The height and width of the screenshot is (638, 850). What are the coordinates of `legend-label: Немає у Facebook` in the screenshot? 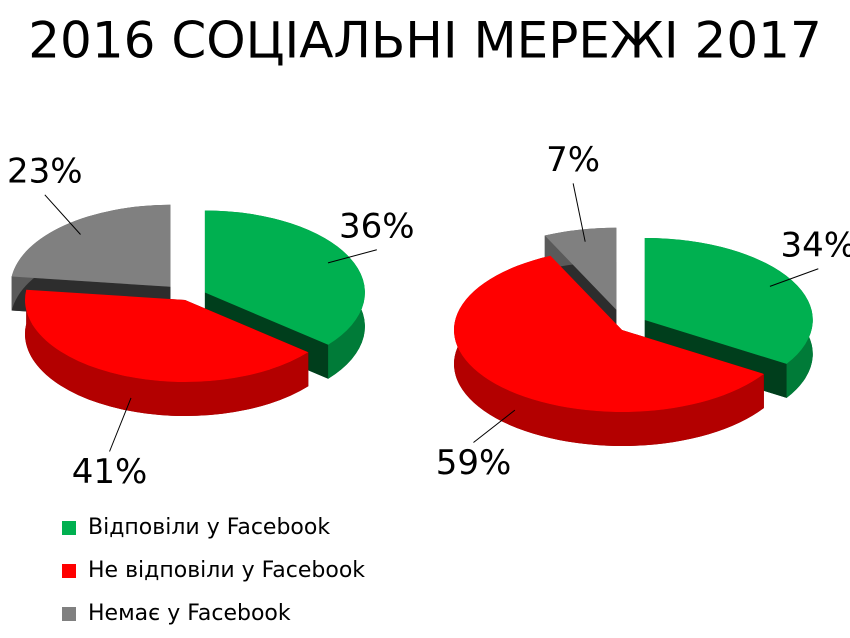 It's located at (189, 613).